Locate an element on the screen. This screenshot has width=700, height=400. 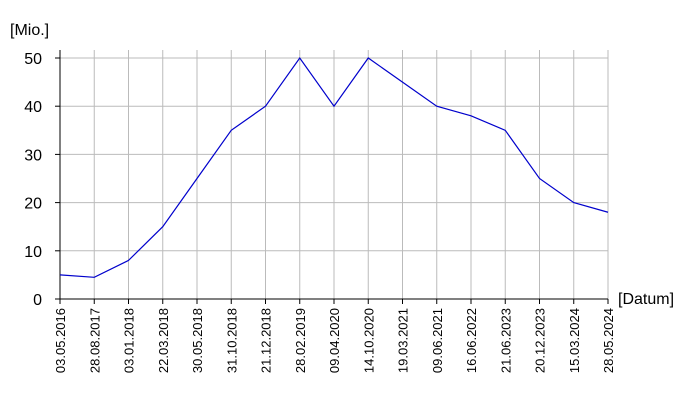
x-tick-label: 28.02.2019 is located at coordinates (300, 340).